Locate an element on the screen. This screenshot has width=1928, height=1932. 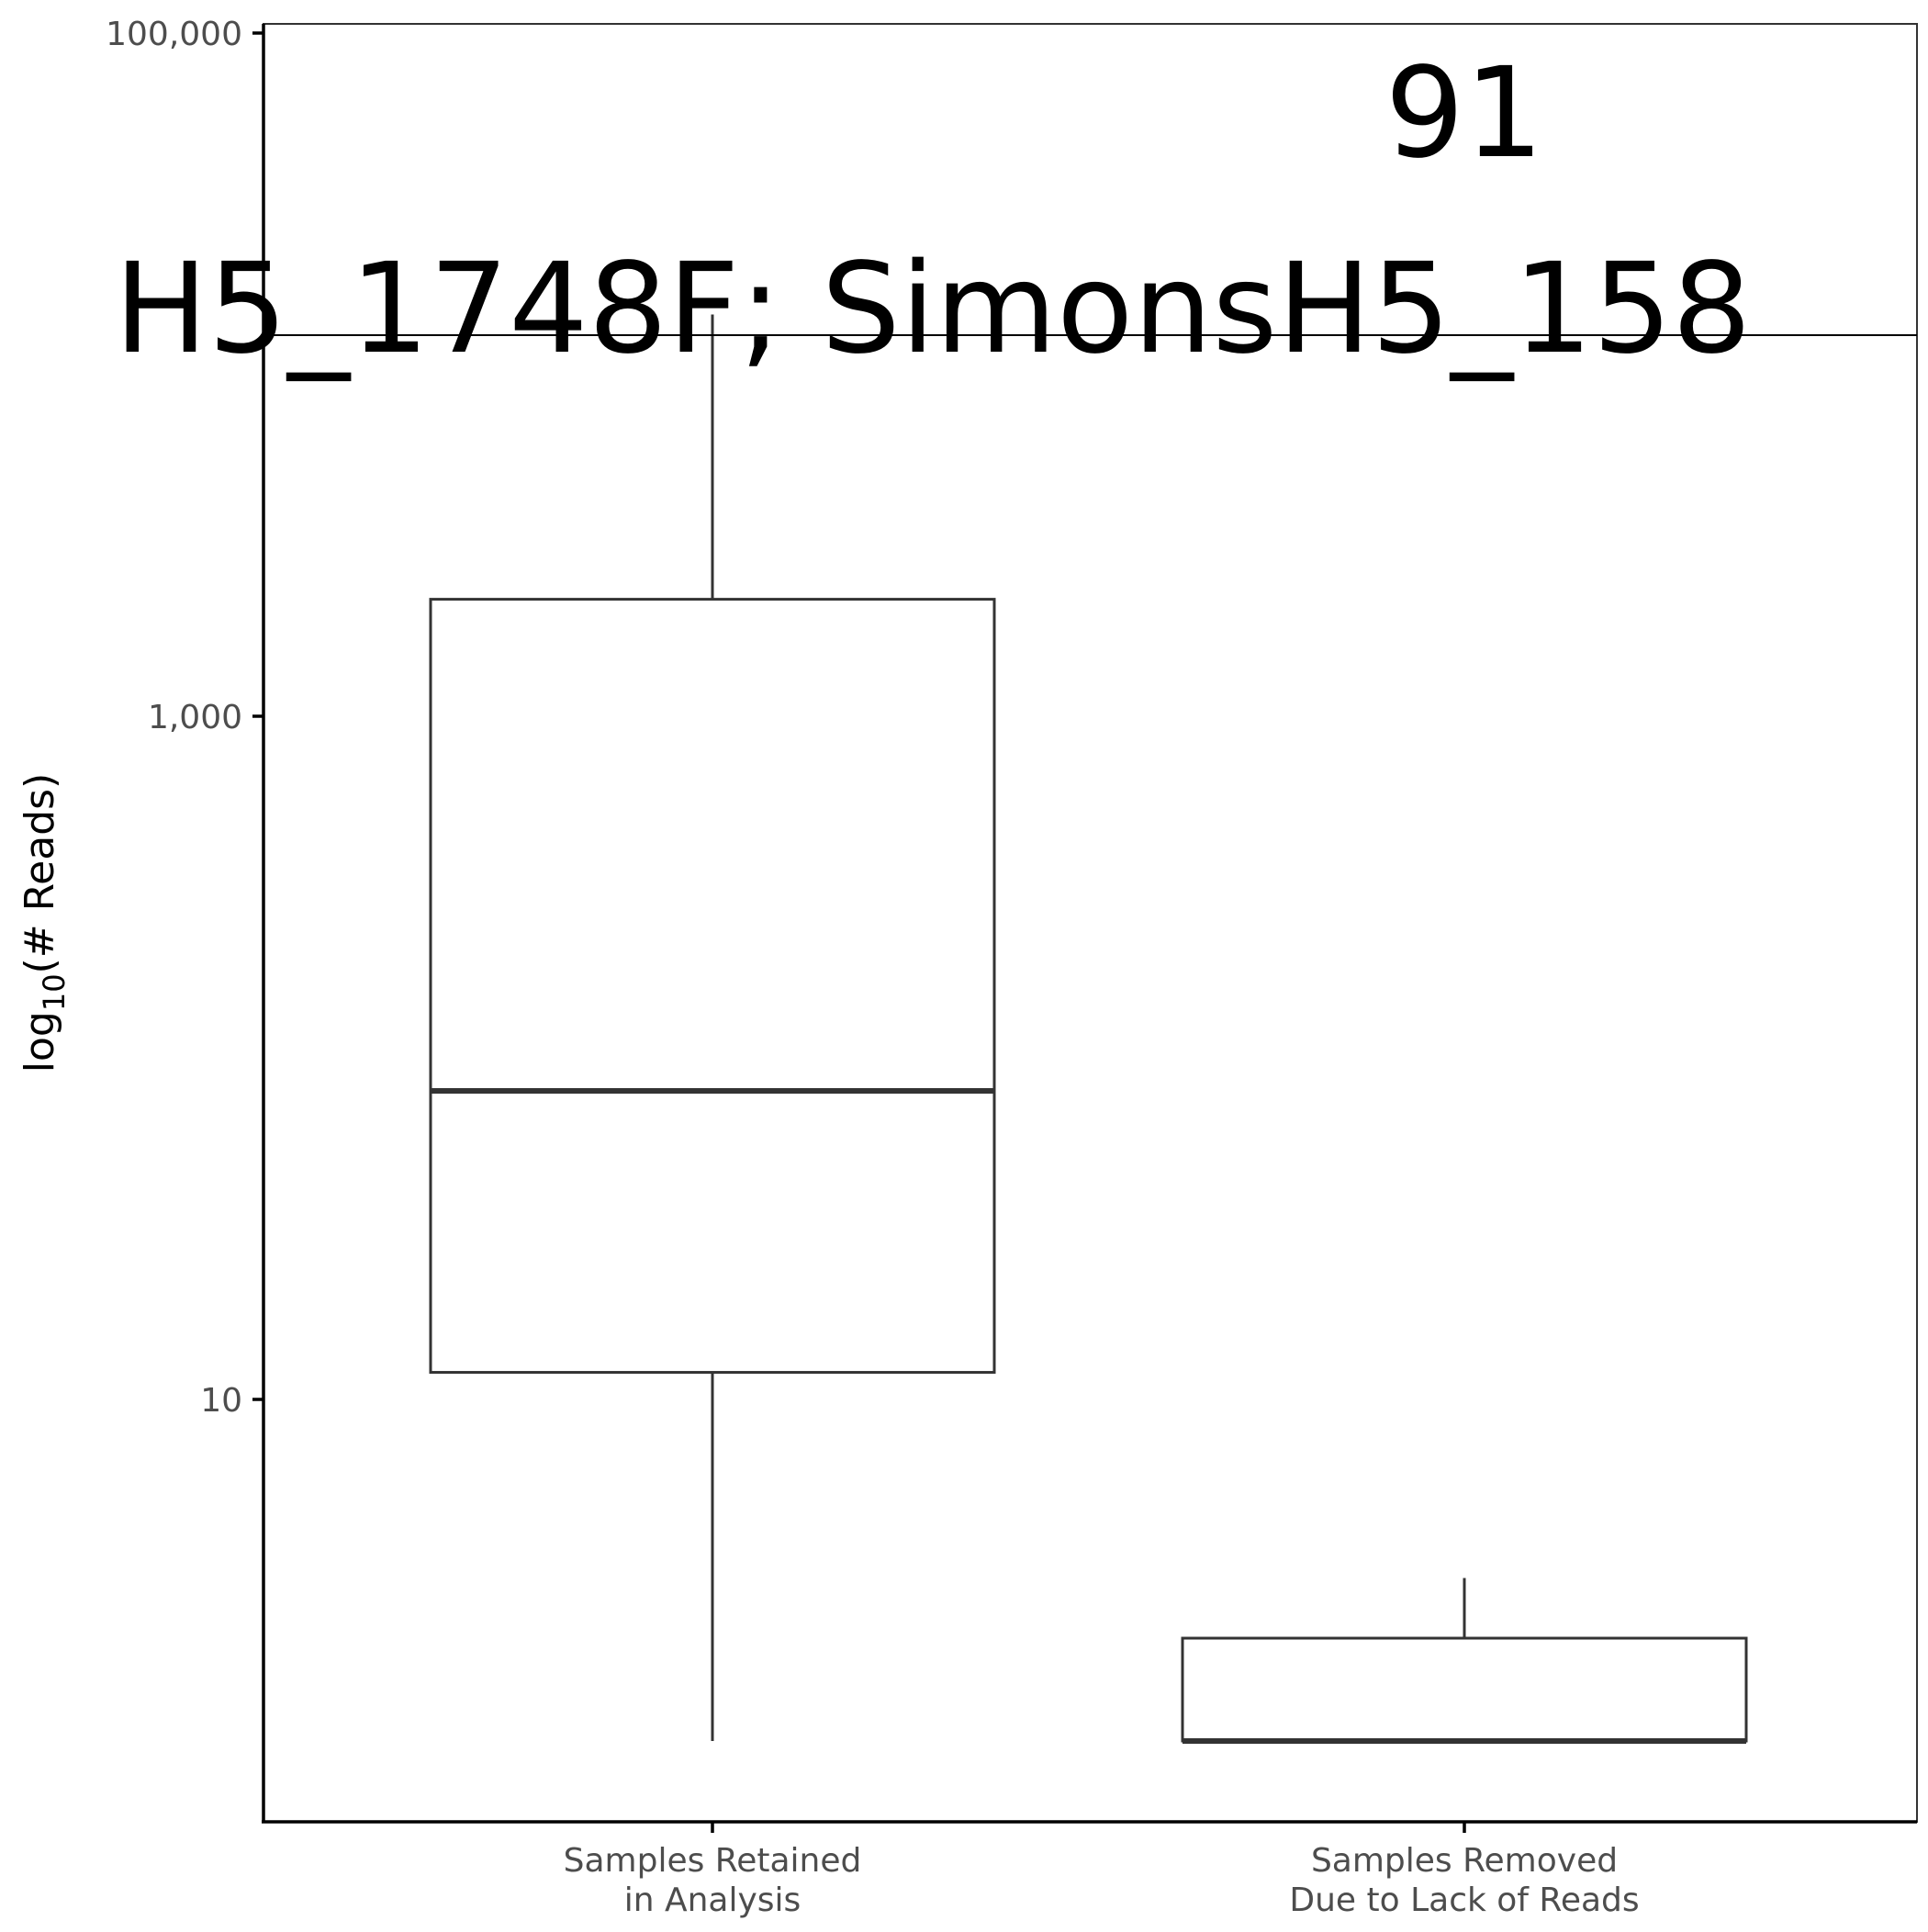
x-tick-label-line1: Samples Retained is located at coordinates (713, 1861).